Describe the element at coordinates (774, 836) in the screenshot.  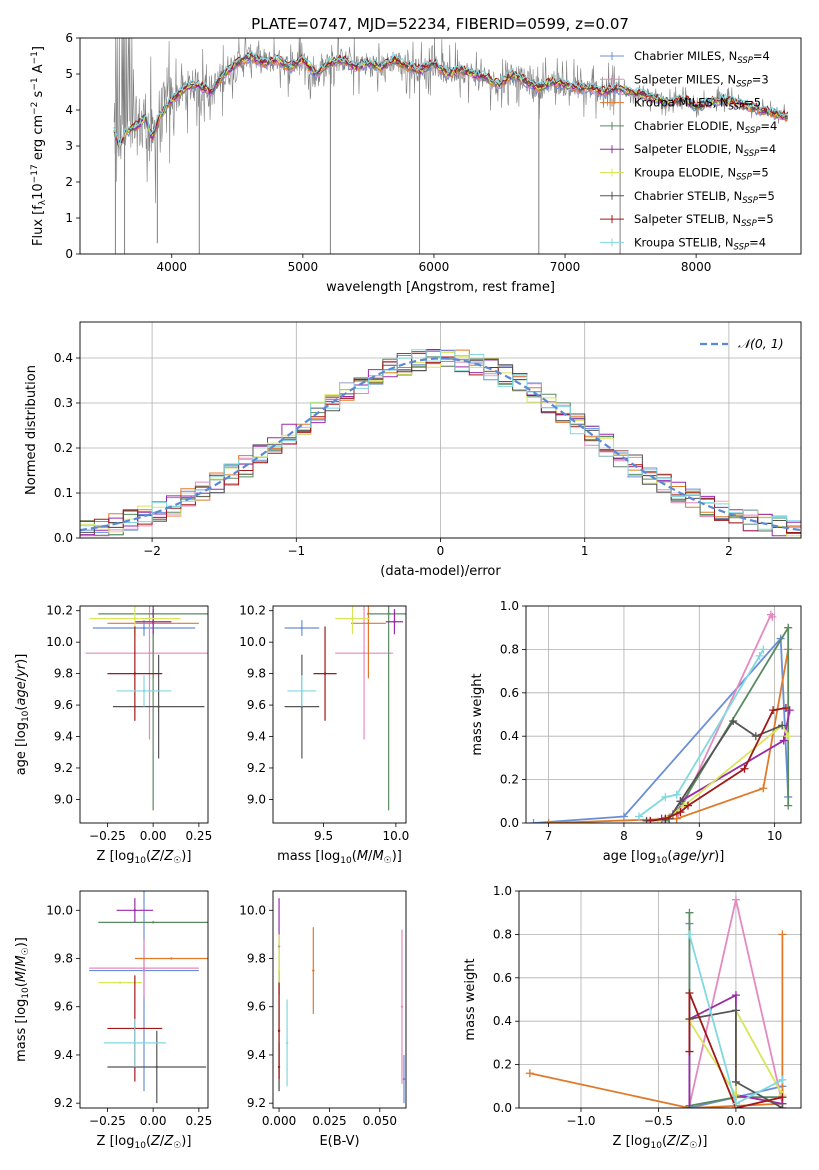
I see `weight_vs_age-xtick-label: 10` at that location.